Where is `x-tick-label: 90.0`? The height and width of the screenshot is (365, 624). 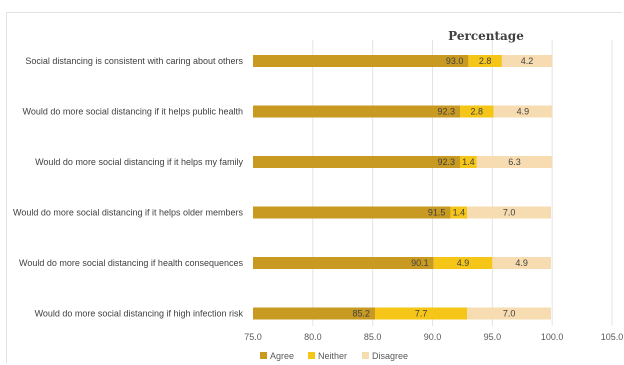 x-tick-label: 90.0 is located at coordinates (433, 337).